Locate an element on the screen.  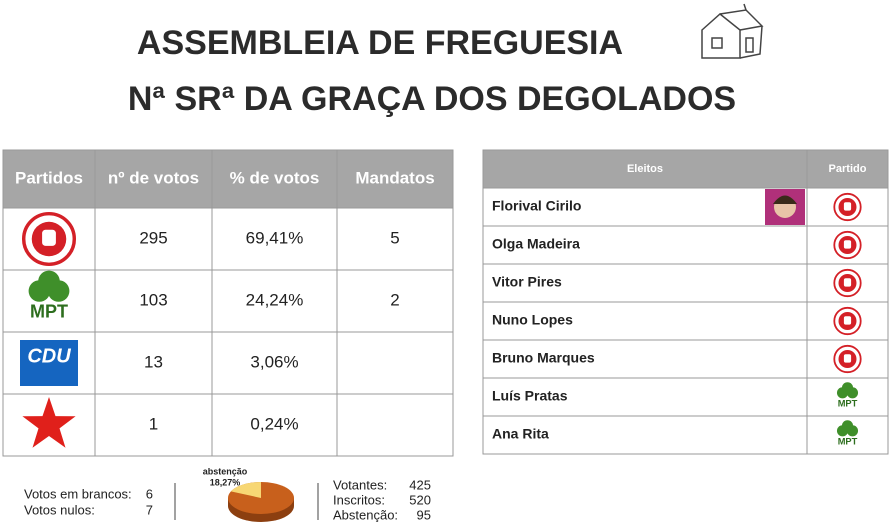
column-header: Partidos is located at coordinates (49, 177).